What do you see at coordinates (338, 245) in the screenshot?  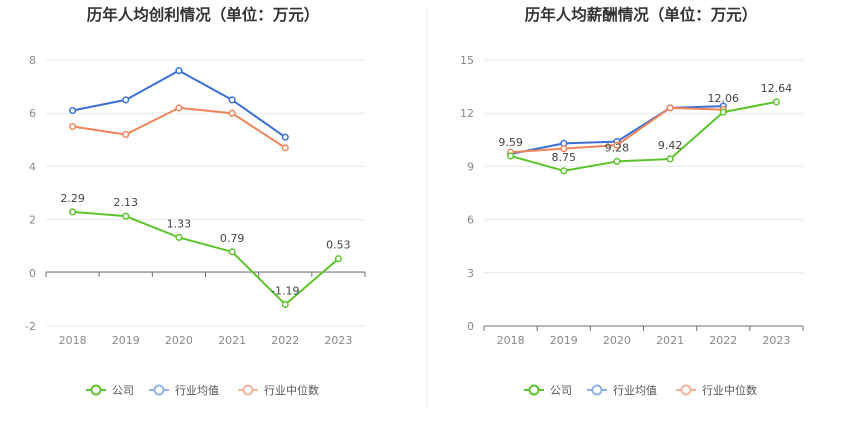 I see `data-label: 0.53` at bounding box center [338, 245].